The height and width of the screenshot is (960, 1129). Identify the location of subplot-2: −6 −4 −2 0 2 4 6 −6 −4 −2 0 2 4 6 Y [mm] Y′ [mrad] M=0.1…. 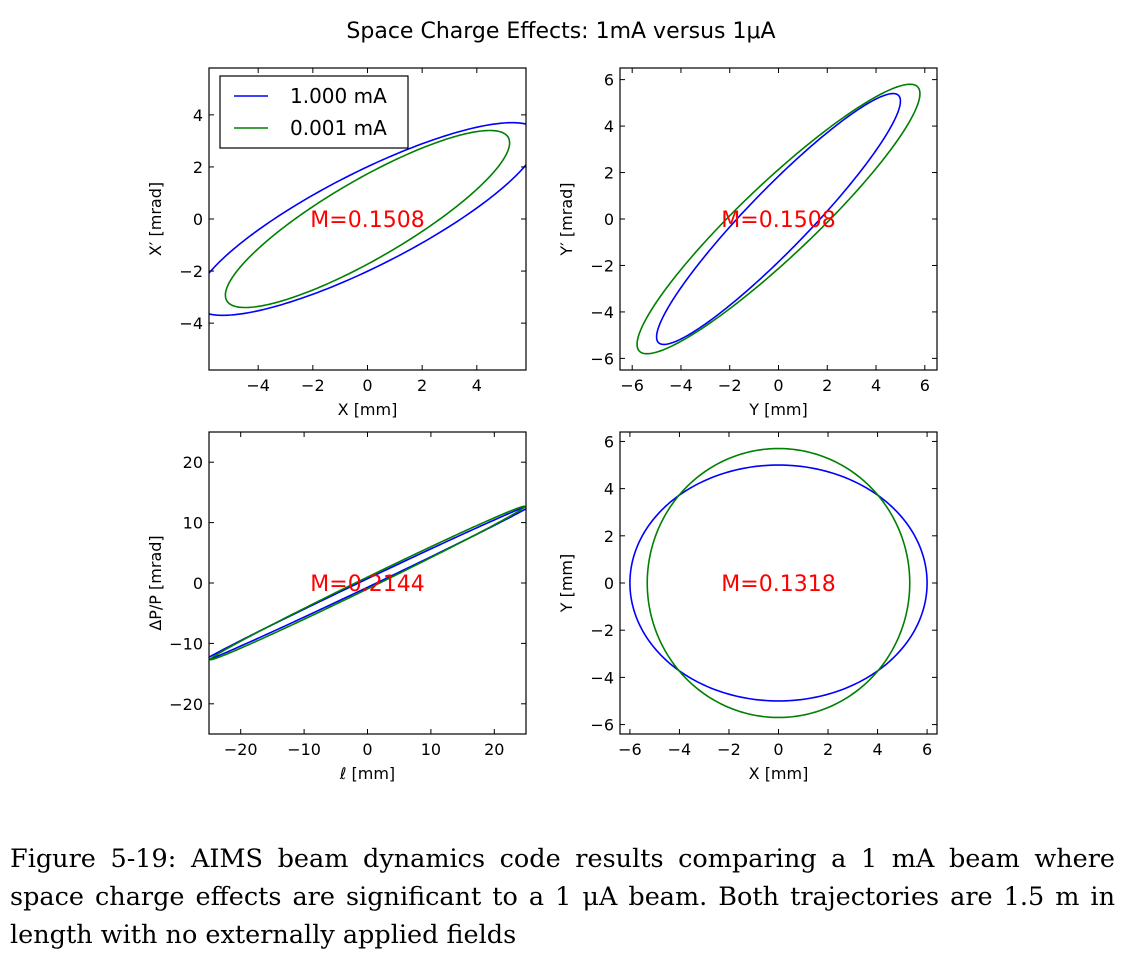
(747, 243).